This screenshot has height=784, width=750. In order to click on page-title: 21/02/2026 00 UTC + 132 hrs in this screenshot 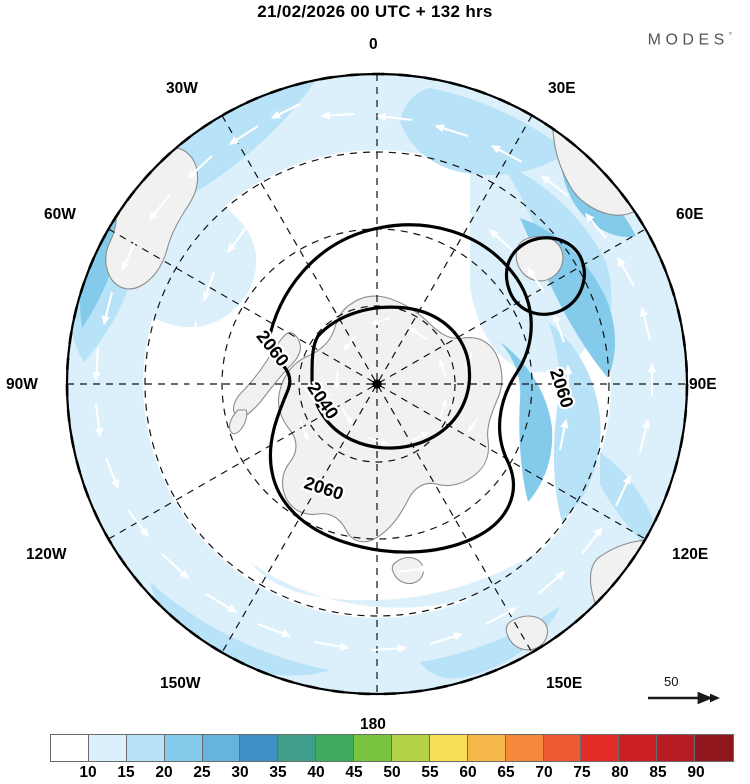, I will do `click(375, 11)`.